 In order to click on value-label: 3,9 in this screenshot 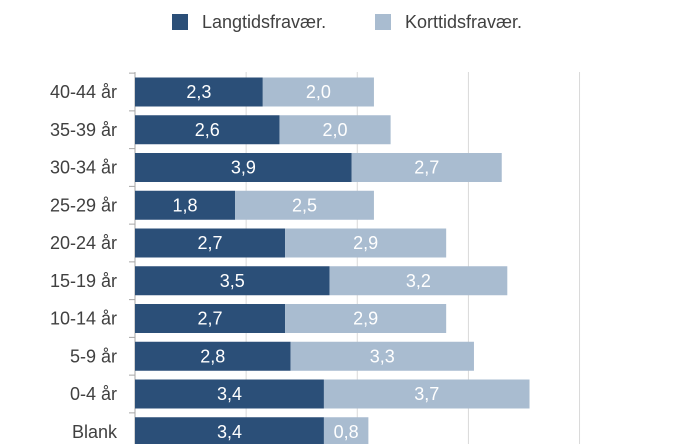, I will do `click(243, 168)`.